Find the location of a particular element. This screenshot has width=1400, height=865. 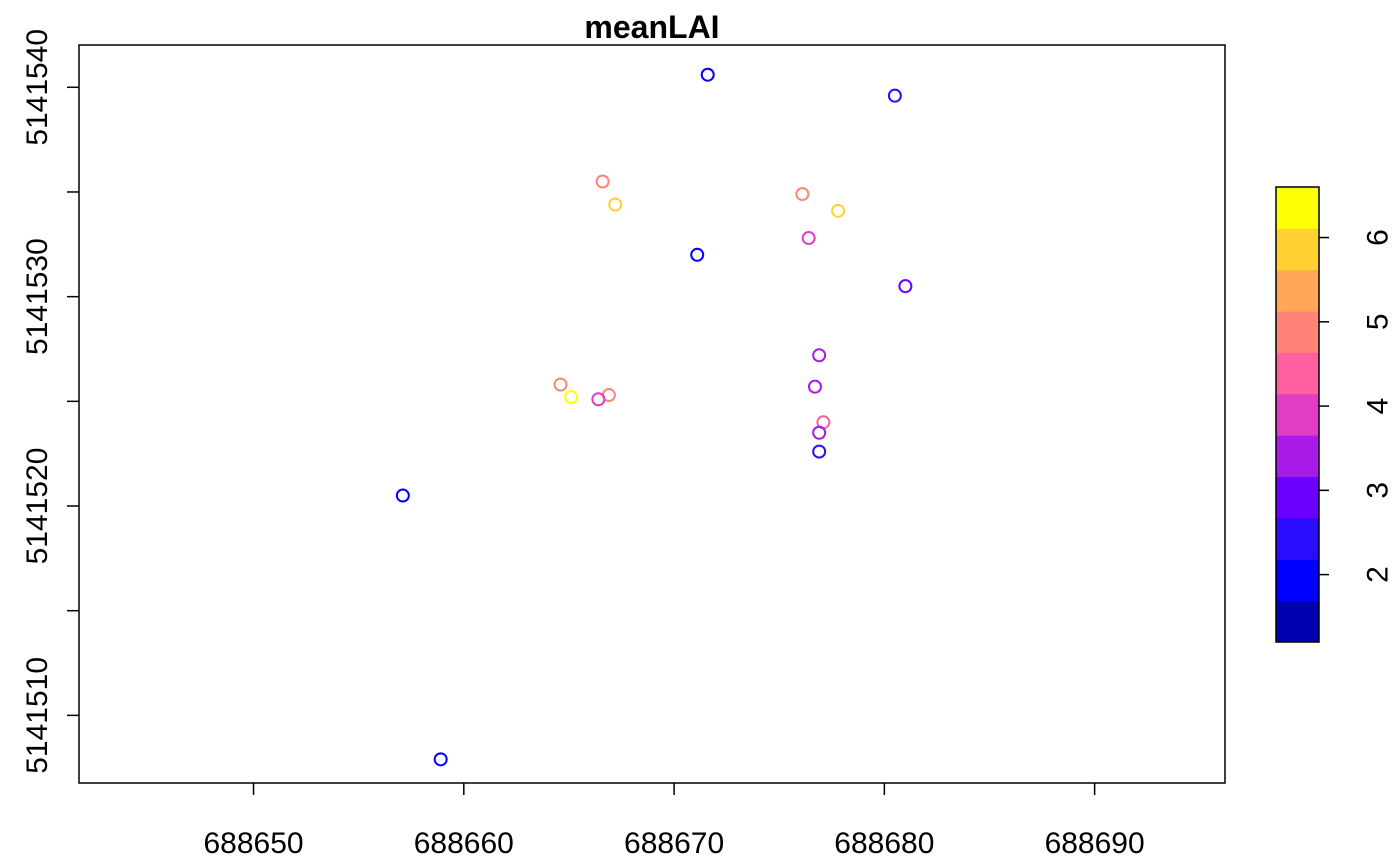

y-tick-label: 5141510 is located at coordinates (37, 715).